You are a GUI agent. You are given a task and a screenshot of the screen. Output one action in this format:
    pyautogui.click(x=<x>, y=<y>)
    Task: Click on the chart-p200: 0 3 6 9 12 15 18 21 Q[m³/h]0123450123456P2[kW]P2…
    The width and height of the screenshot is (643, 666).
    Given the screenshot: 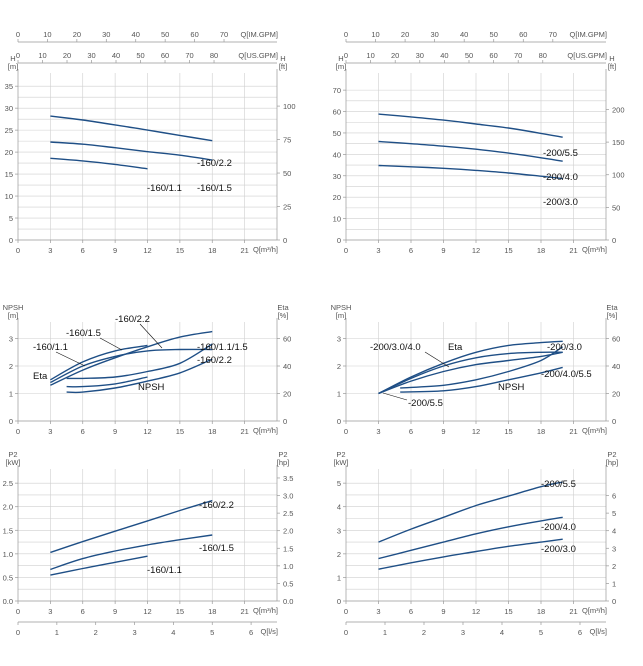 What is the action you would take?
    pyautogui.click(x=476, y=543)
    